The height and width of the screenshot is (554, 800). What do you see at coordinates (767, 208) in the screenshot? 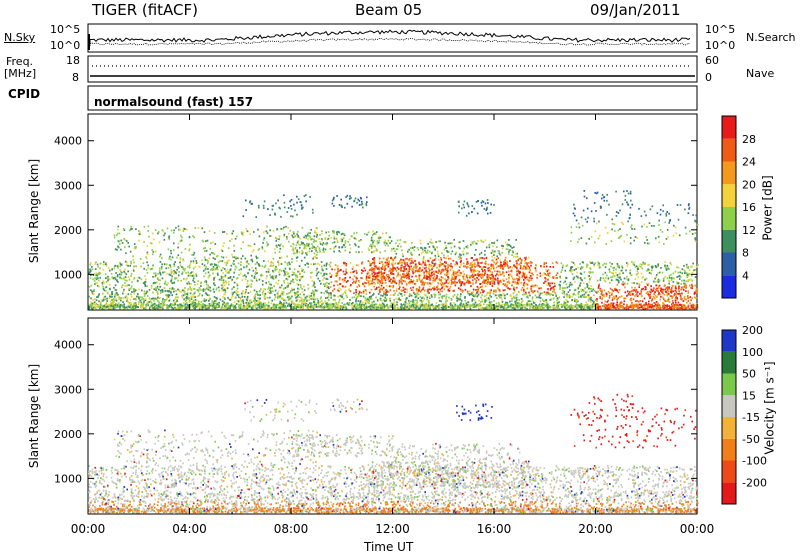
I see `power-cbar-label: Power [dB]` at bounding box center [767, 208].